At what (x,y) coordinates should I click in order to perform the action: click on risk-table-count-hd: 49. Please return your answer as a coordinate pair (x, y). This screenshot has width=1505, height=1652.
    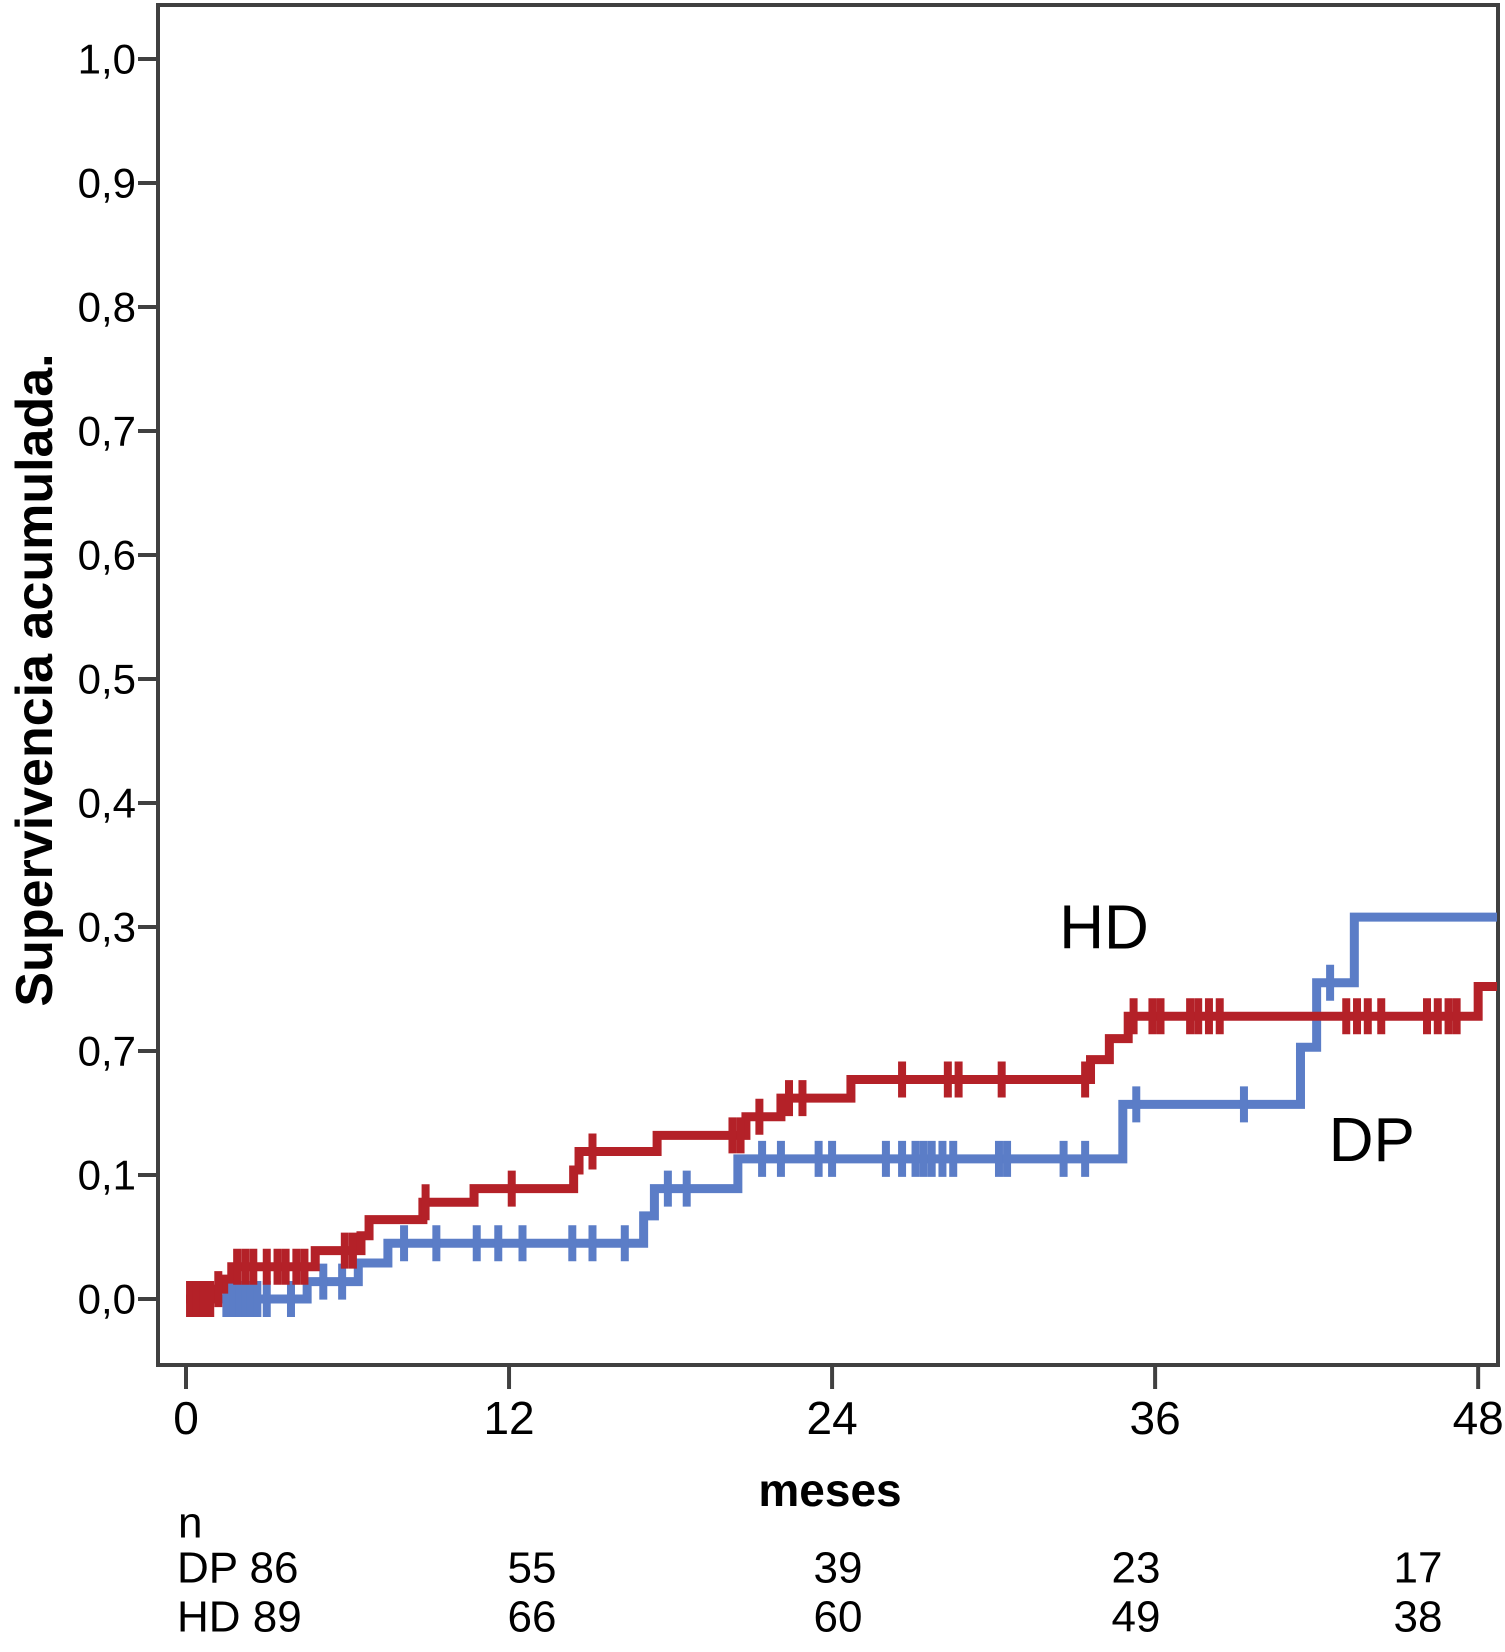
    Looking at the image, I should click on (1136, 1617).